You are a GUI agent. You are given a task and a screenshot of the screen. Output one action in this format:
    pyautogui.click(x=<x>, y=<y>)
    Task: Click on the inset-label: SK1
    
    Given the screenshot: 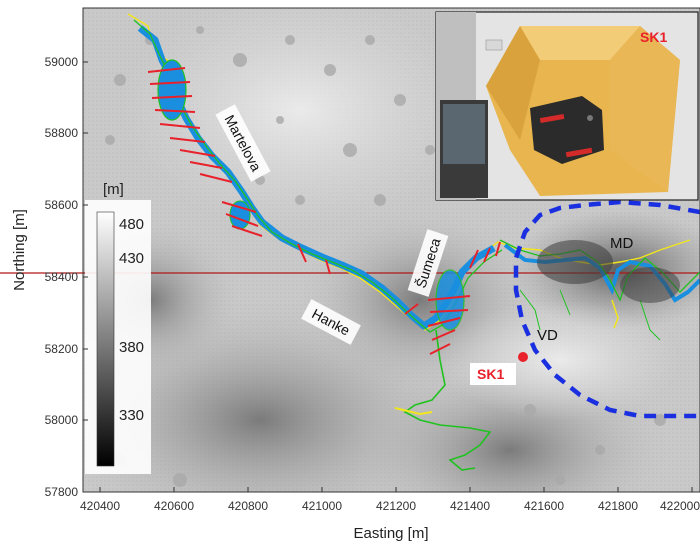 What is the action you would take?
    pyautogui.click(x=653, y=37)
    